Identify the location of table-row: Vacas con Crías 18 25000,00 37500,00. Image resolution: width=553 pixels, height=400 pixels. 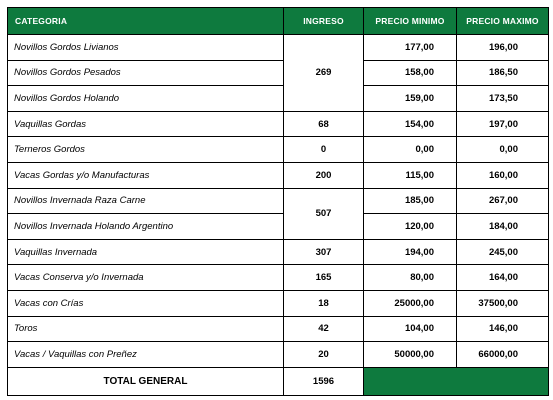
(278, 303).